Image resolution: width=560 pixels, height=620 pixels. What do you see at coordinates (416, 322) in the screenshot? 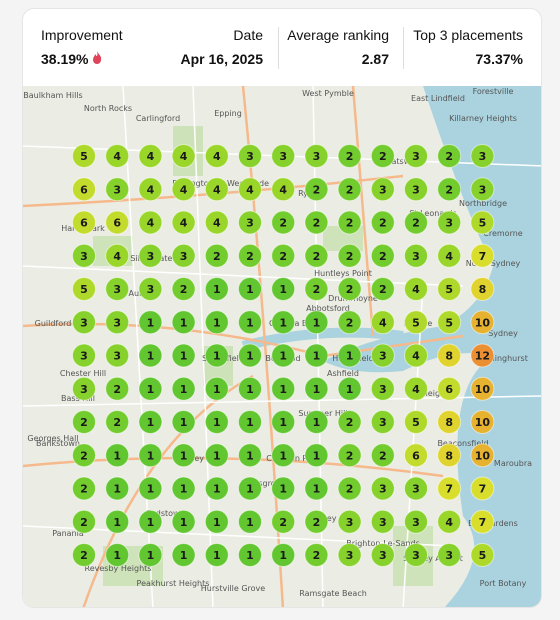
I see `rank-label: 5` at bounding box center [416, 322].